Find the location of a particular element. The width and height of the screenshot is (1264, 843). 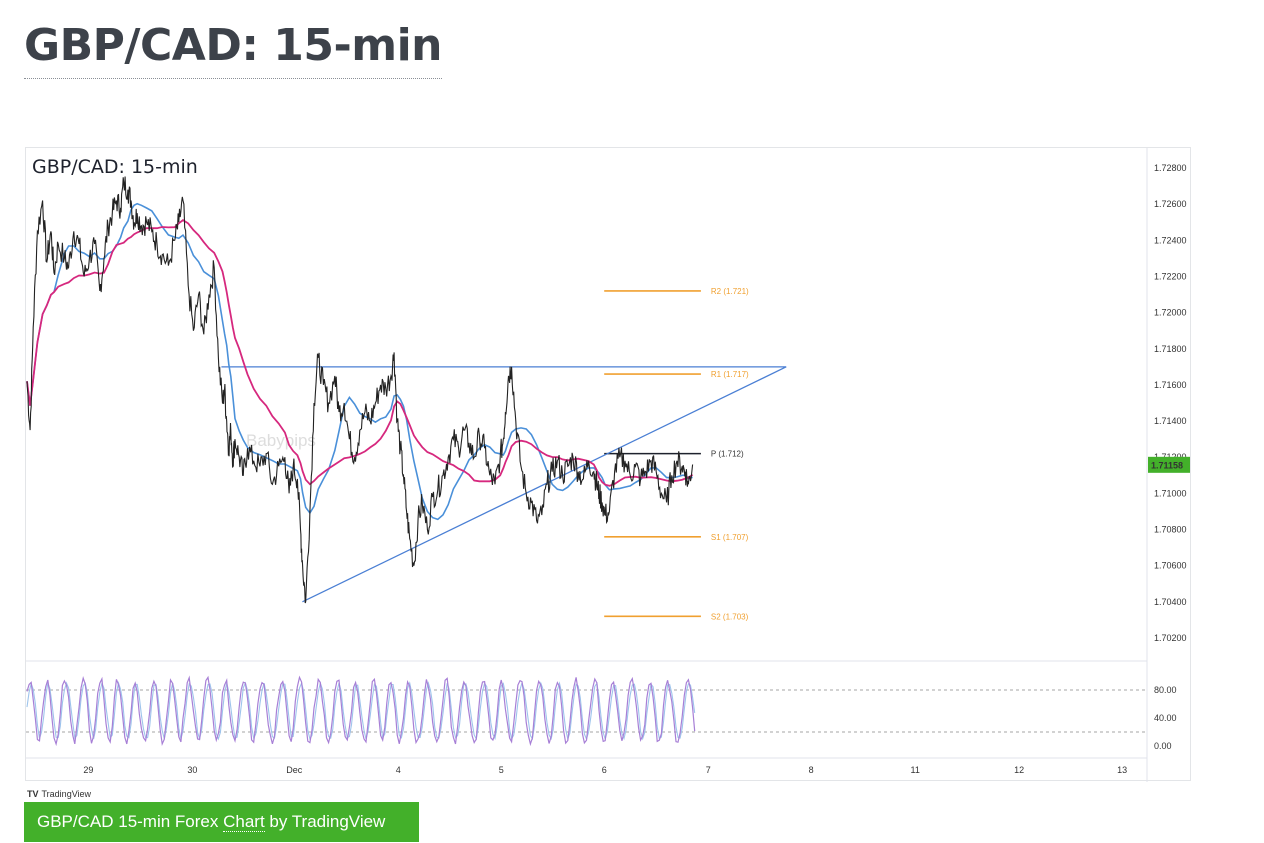

trendlines is located at coordinates (504, 484).